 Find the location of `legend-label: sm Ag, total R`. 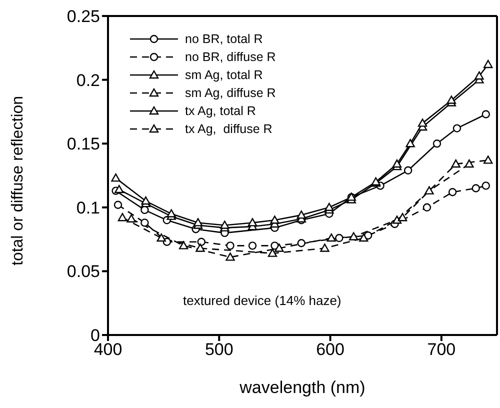

legend-label: sm Ag, total R is located at coordinates (224, 75).